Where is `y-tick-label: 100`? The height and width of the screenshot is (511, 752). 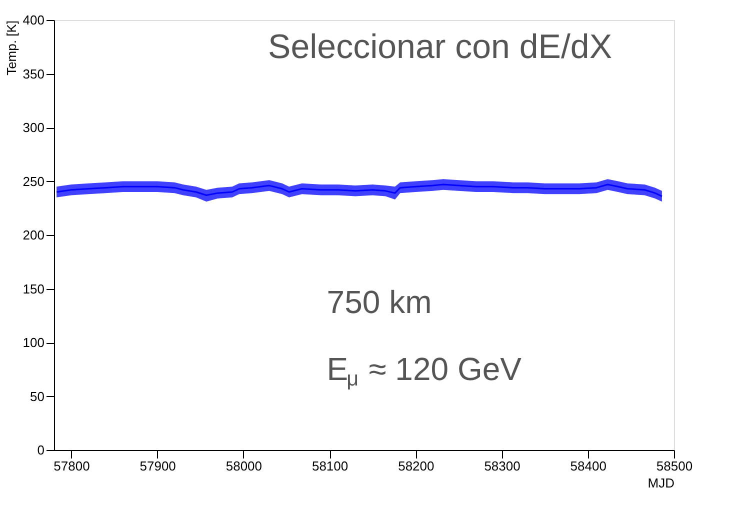 y-tick-label: 100 is located at coordinates (33, 342).